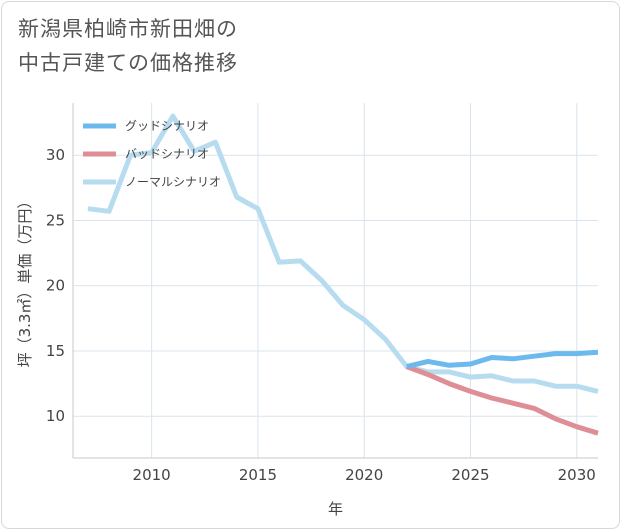  I want to click on chart-title-line1: 新潟県柏崎市新田畑の, so click(128, 29).